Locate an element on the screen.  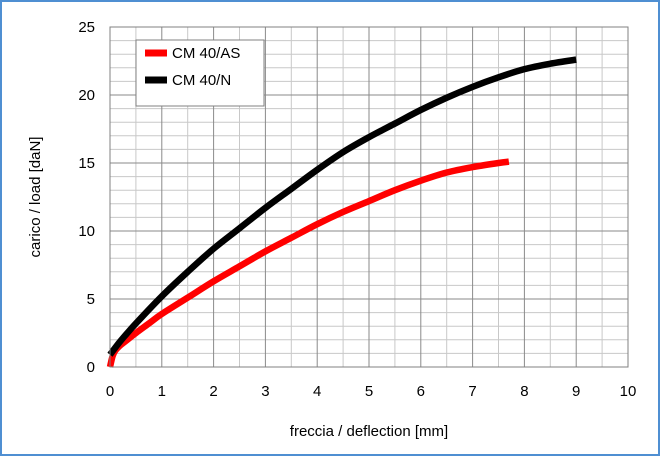
x-tick-label: 1 is located at coordinates (162, 391).